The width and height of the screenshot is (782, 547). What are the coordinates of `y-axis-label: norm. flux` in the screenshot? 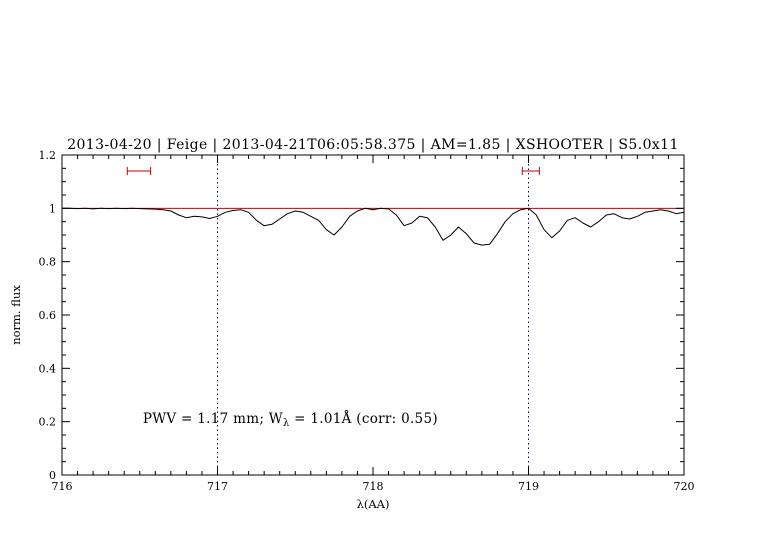 It's located at (16, 315).